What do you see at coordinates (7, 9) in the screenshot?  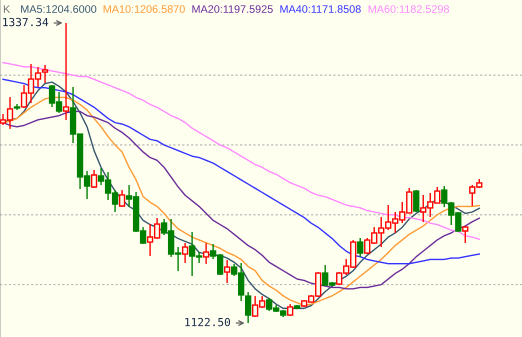 I see `legend-title: K` at bounding box center [7, 9].